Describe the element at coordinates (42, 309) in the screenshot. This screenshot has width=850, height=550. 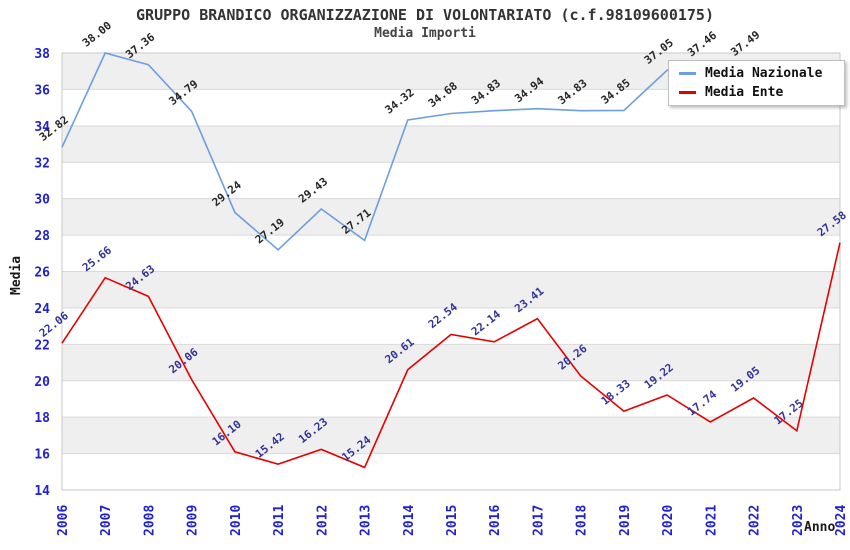
I see `y-tick-label: 24` at that location.